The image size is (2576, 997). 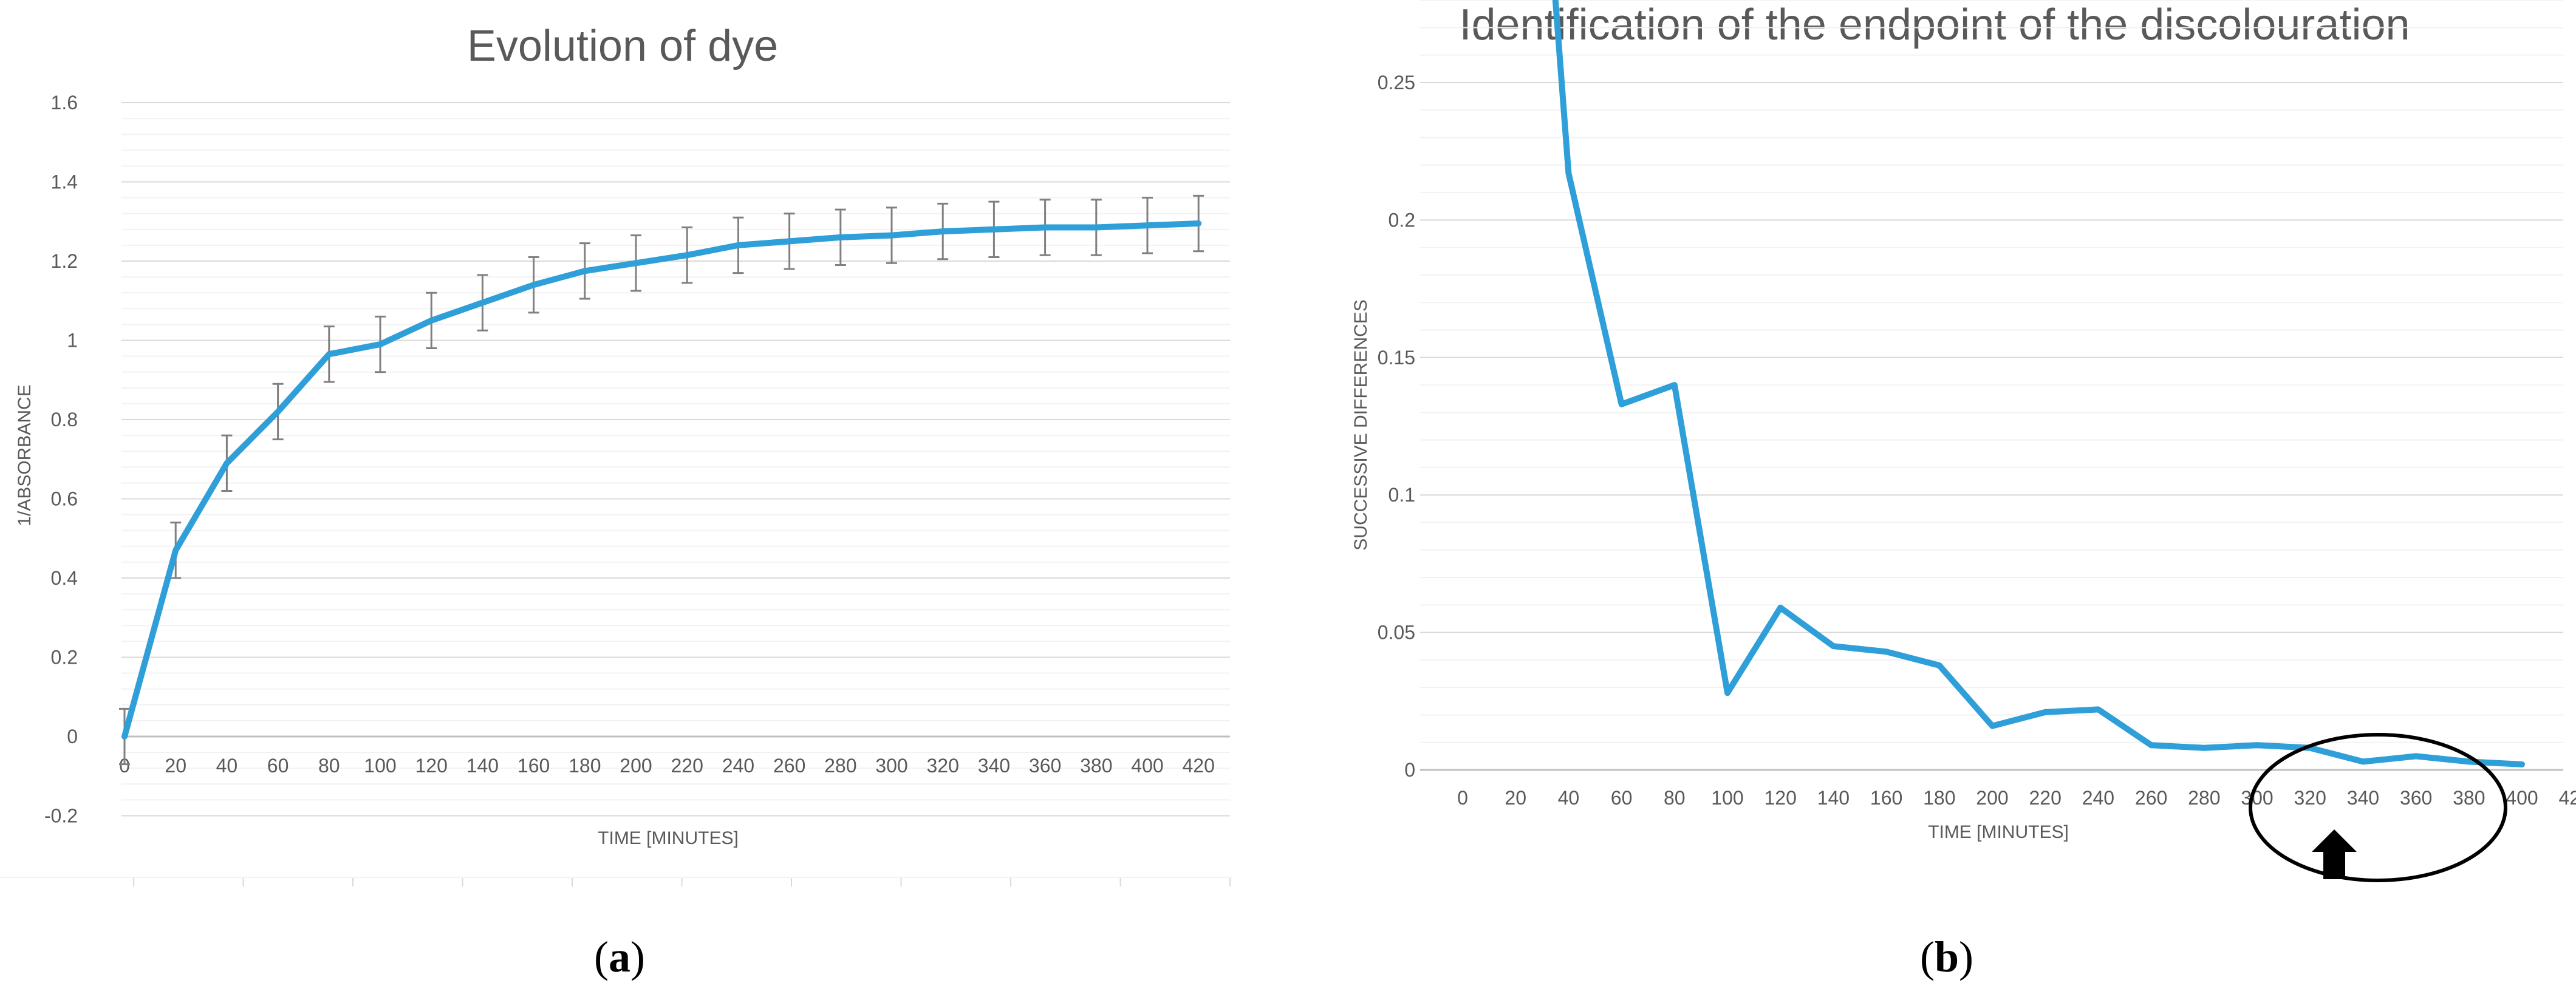 I want to click on chart-b-x-tick-label: 300, so click(x=2257, y=798).